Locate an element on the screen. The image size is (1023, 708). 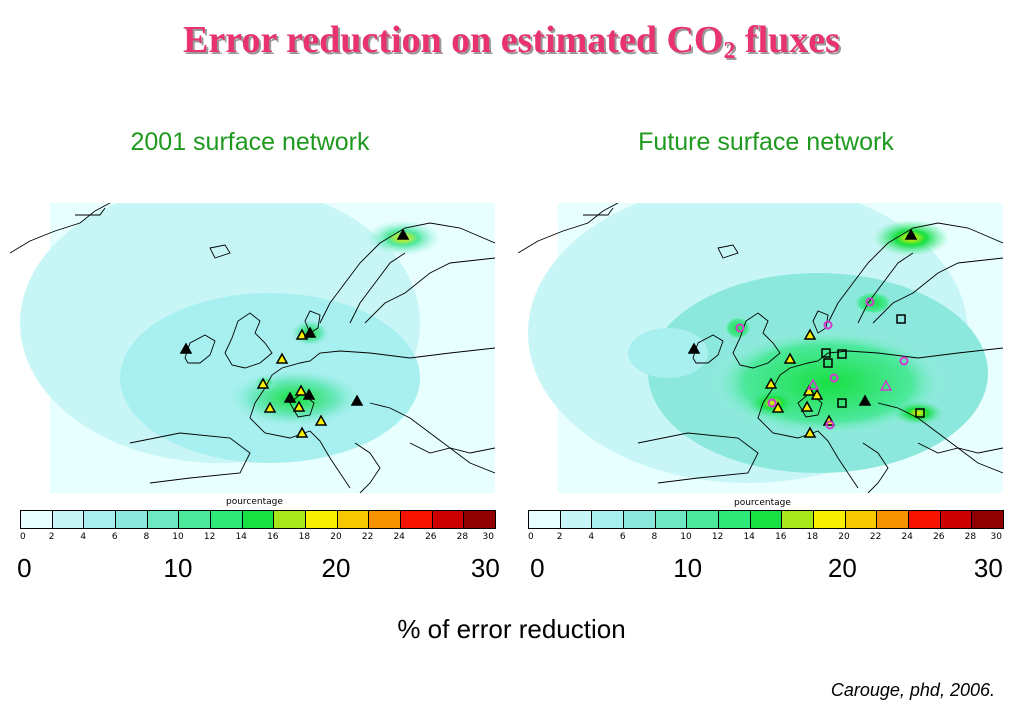
citation: Carouge, phd, 2006. is located at coordinates (912, 690).